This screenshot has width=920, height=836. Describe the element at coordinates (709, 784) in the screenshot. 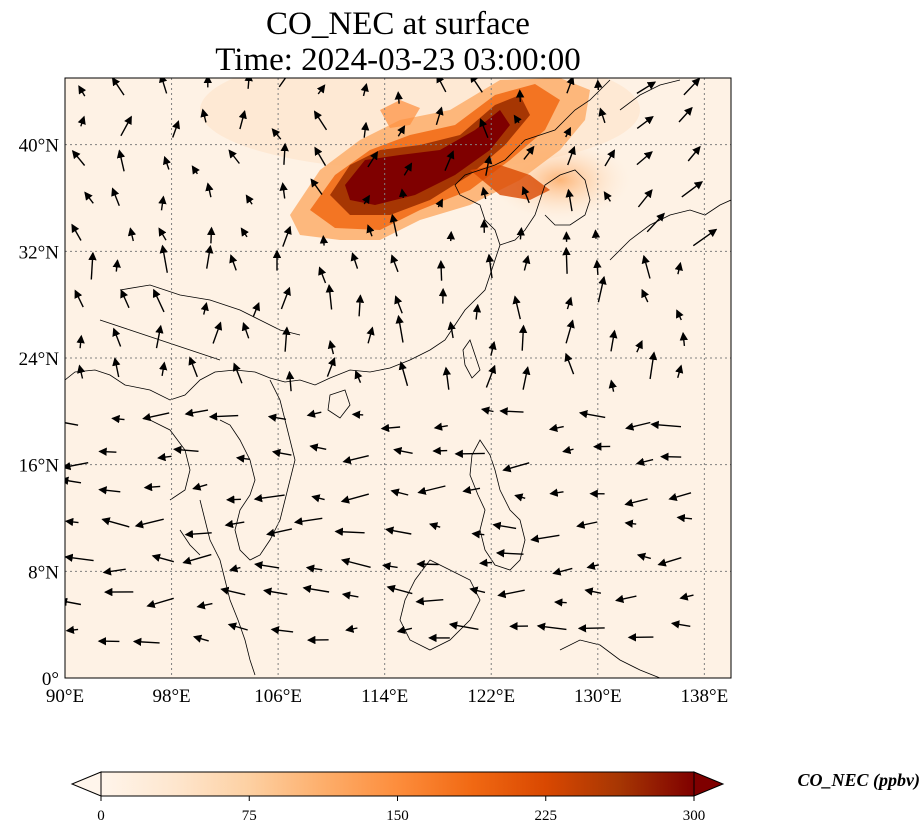

I see `colorbar-max-extend` at that location.